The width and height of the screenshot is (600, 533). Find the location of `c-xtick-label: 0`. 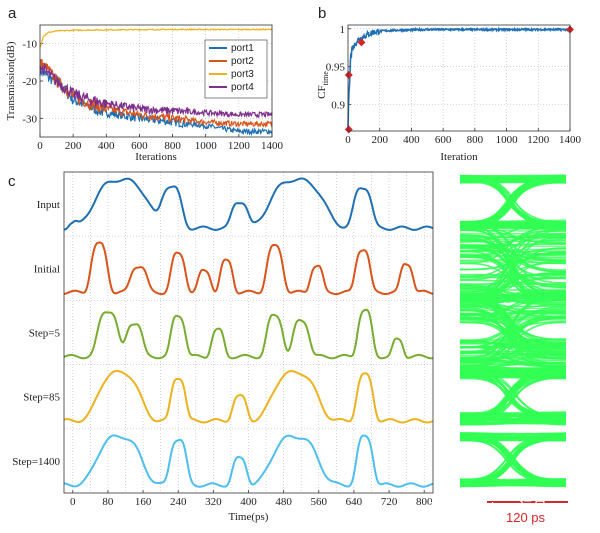

c-xtick-label: 0 is located at coordinates (73, 502).